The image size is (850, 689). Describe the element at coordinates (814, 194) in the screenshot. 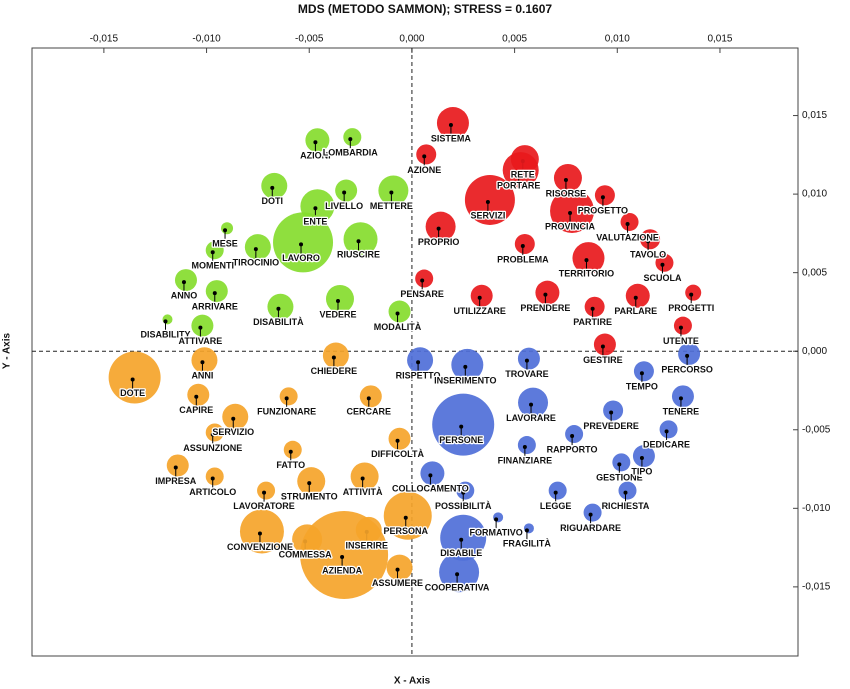

I see `y-tick-label: 0,010` at that location.